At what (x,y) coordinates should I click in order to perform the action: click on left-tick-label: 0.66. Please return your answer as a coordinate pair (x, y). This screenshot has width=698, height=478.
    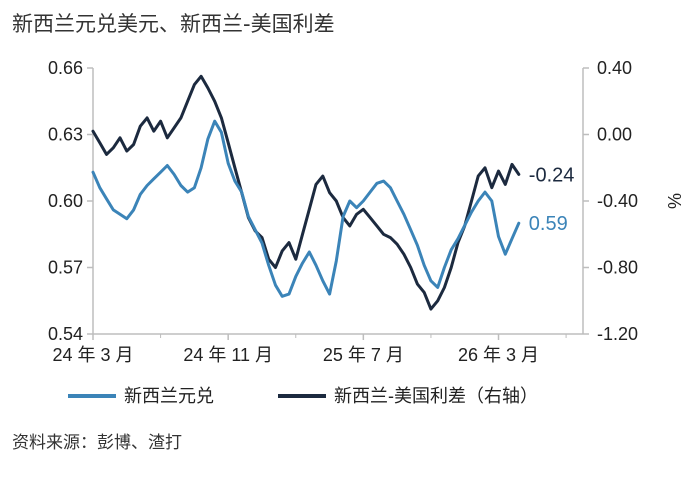
    Looking at the image, I should click on (65, 68).